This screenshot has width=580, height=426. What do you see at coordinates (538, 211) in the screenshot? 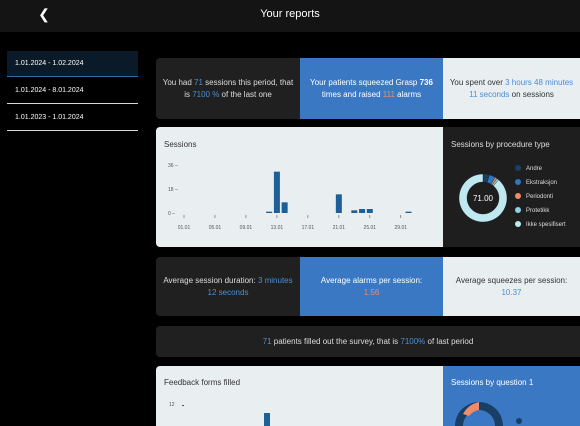
I see `legend-label: Protetikk` at bounding box center [538, 211].